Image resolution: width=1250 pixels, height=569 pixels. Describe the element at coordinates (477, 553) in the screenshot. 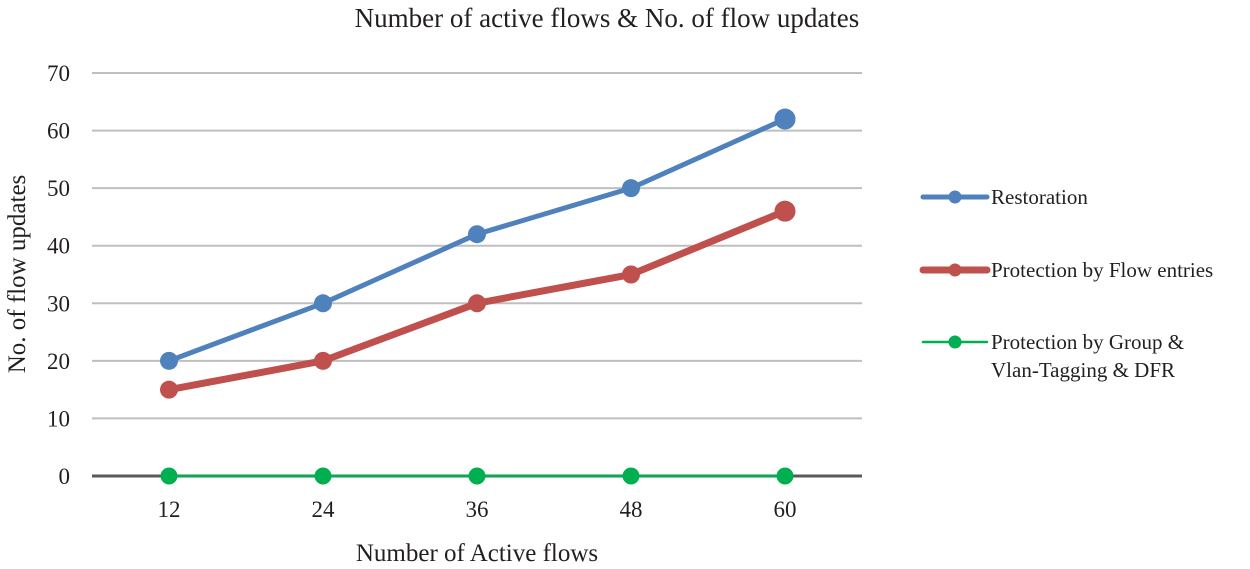

I see `x-axis-label: Number of Active flows` at that location.